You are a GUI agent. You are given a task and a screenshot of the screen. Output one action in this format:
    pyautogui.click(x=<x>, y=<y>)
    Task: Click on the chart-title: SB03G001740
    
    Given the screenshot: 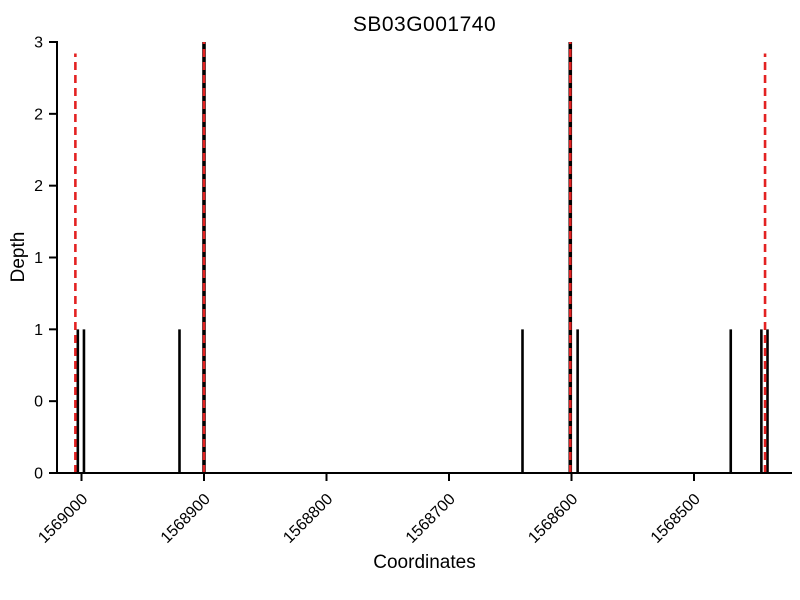 What is the action you would take?
    pyautogui.click(x=424, y=24)
    